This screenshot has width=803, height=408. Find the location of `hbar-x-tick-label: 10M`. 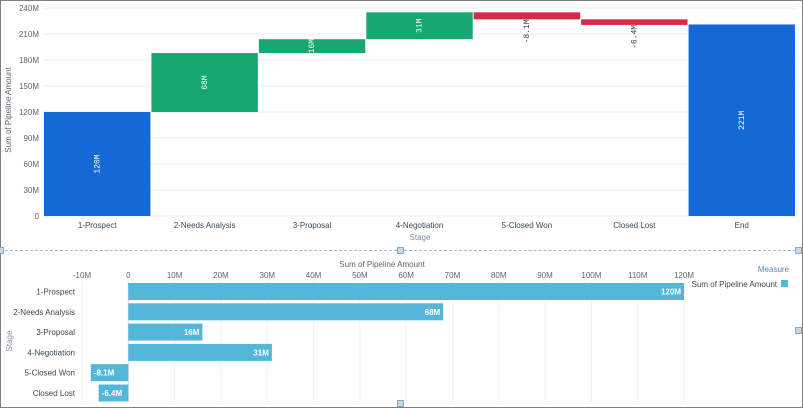

hbar-x-tick-label: 10M is located at coordinates (175, 275).